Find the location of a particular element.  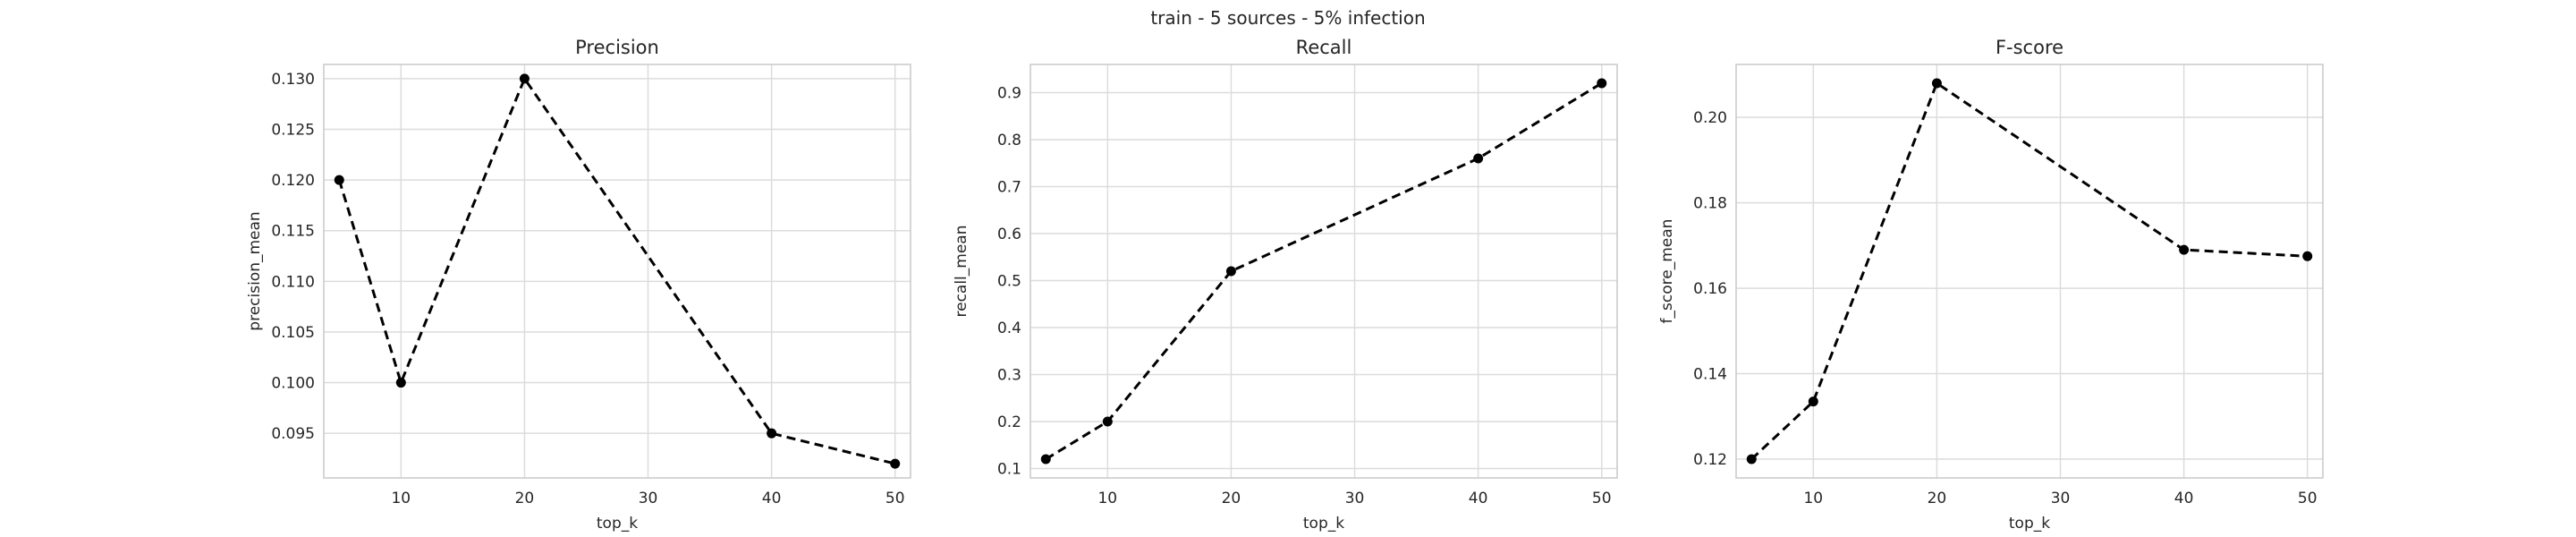

y-tick-label: 0.105 is located at coordinates (293, 333).